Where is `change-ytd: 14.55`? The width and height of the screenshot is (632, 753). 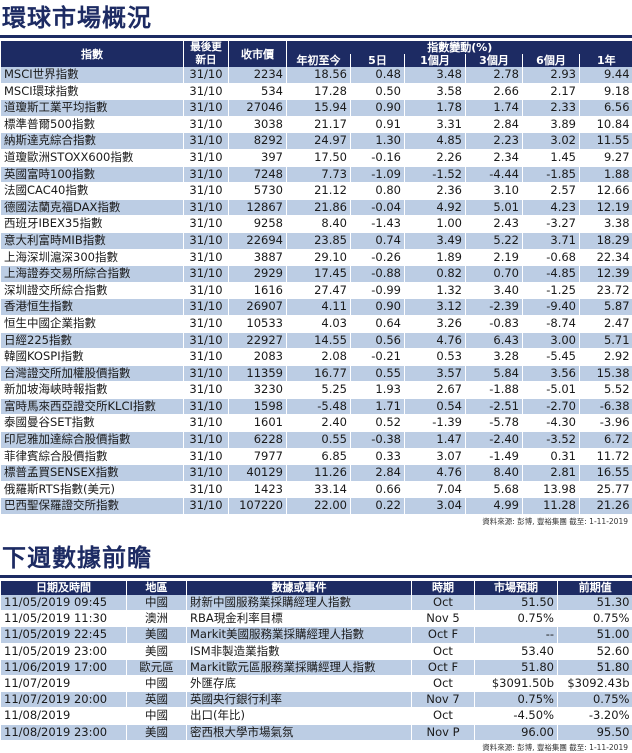
change-ytd: 14.55 is located at coordinates (319, 340).